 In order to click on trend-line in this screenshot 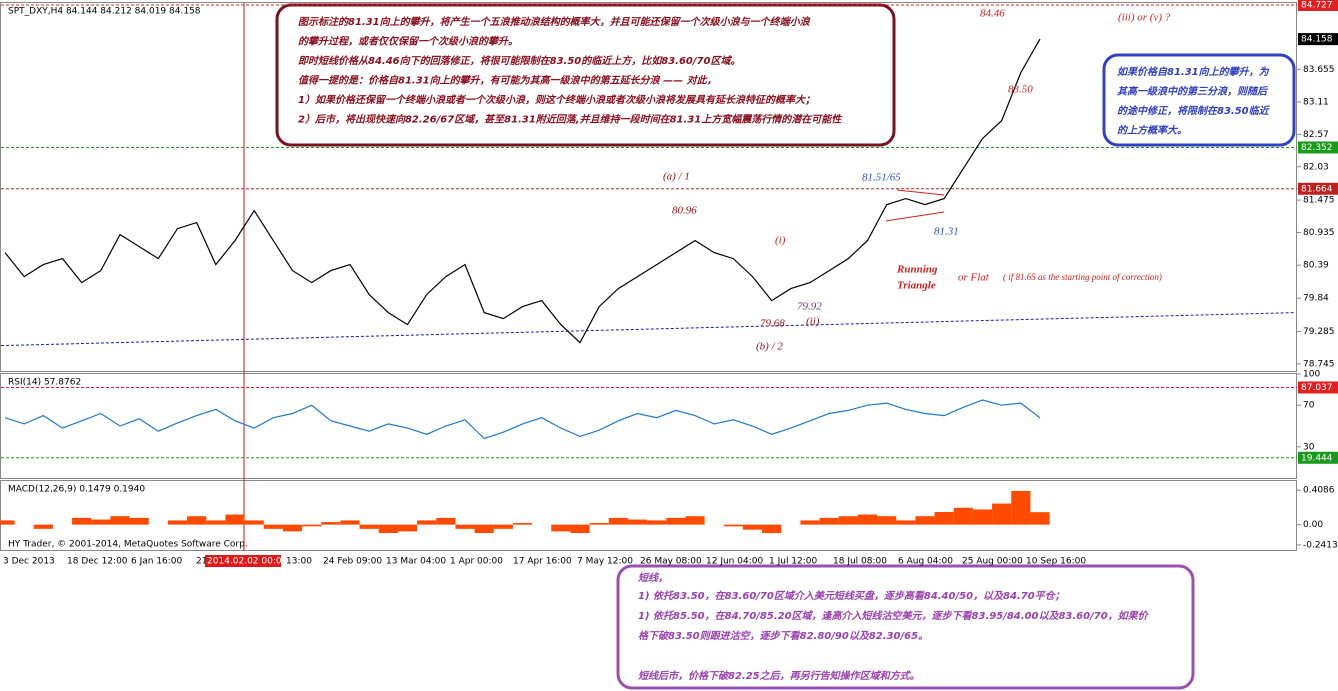, I will do `click(648, 329)`.